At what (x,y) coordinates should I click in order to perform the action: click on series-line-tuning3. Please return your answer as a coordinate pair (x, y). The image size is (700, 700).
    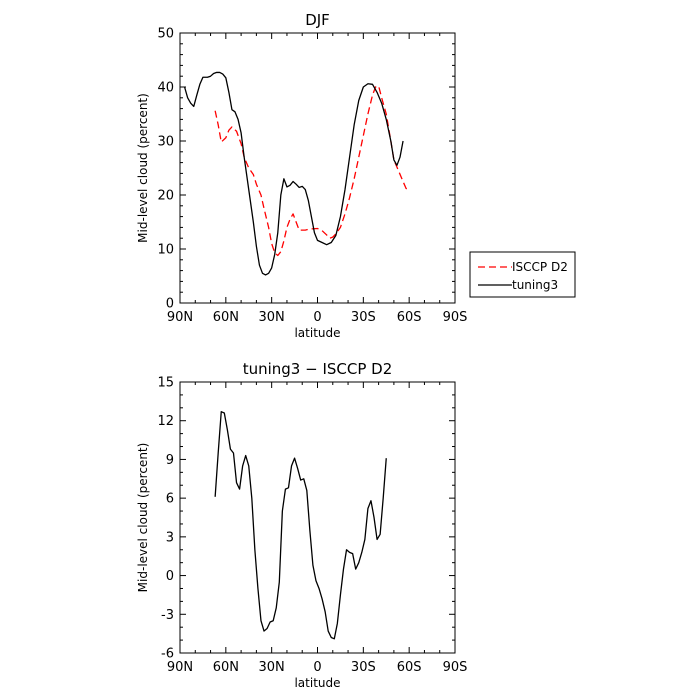
    Looking at the image, I should click on (293, 173).